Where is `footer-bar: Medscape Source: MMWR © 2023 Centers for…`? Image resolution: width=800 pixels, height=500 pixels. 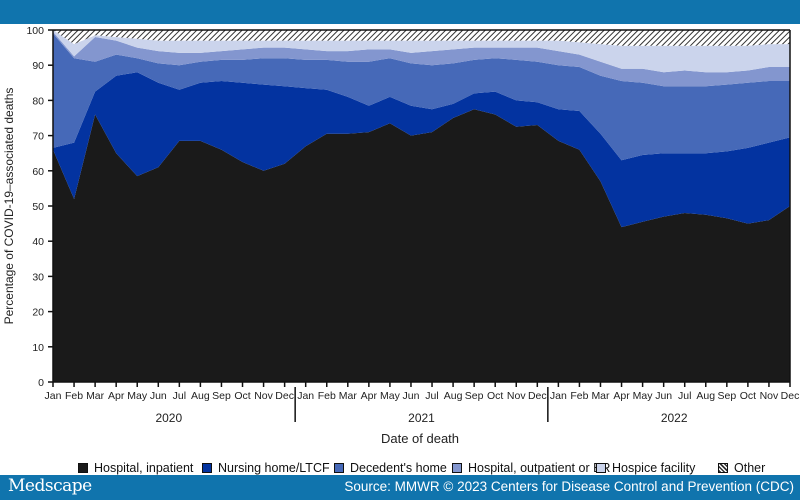 footer-bar: Medscape Source: MMWR © 2023 Centers for… is located at coordinates (400, 487).